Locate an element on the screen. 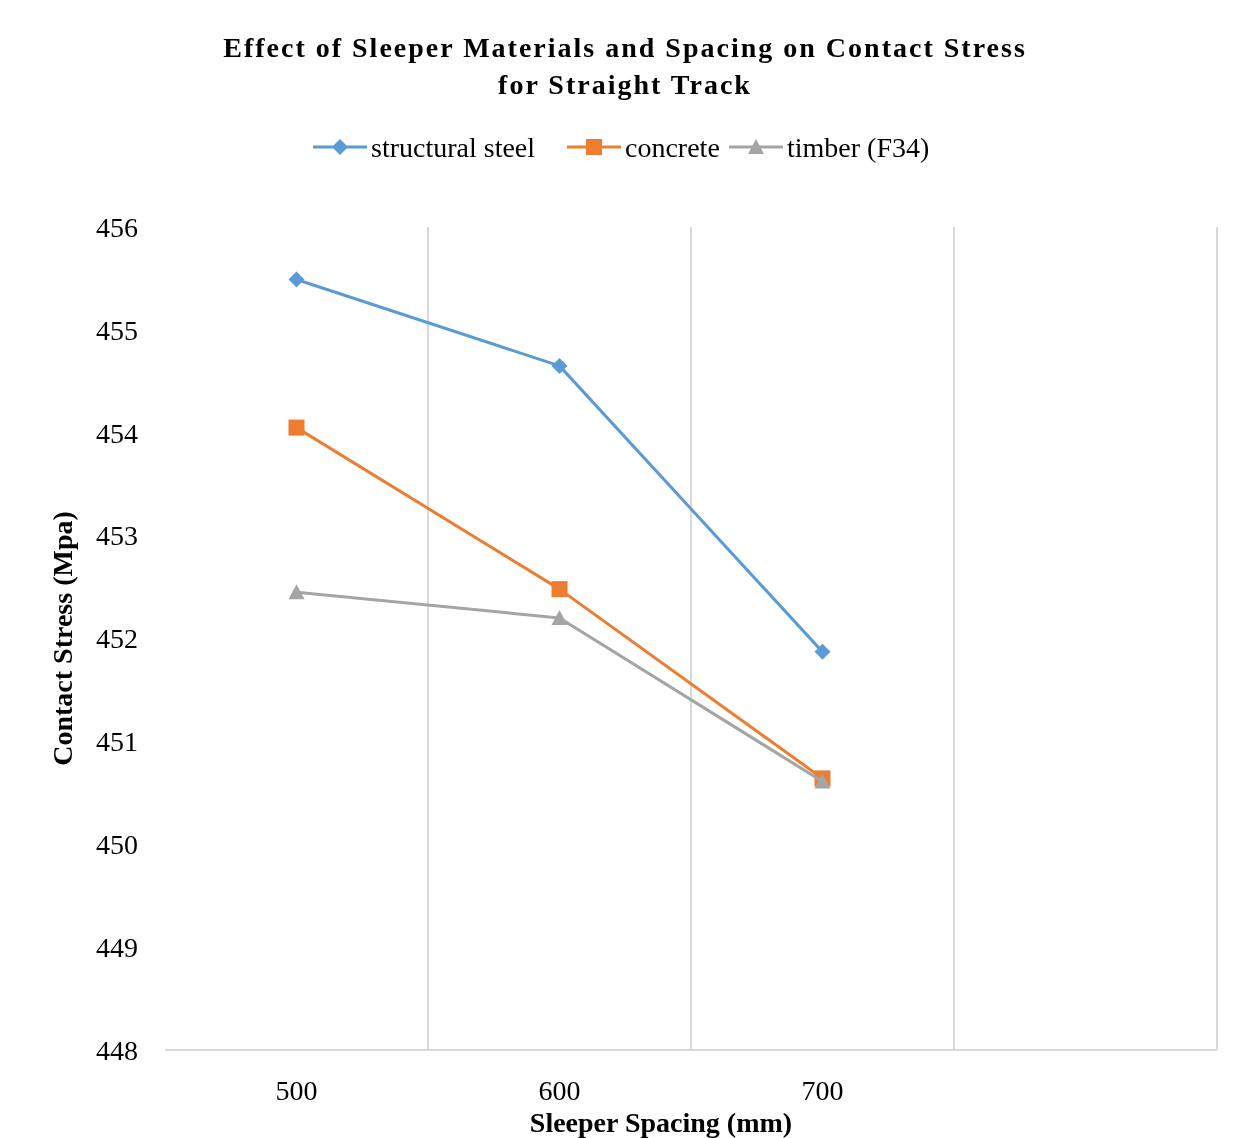  legend-label: concrete is located at coordinates (672, 147).